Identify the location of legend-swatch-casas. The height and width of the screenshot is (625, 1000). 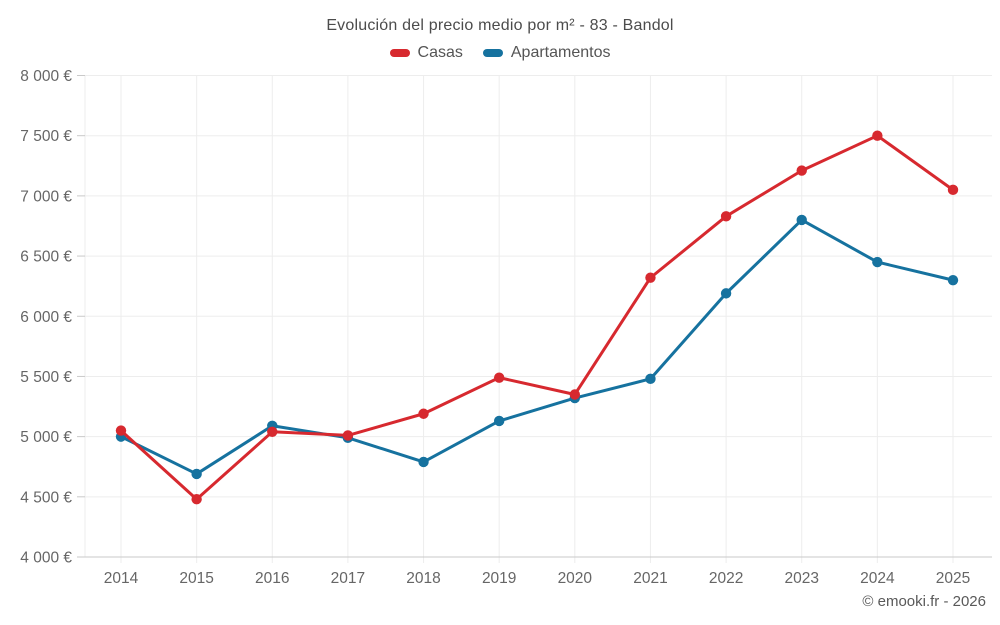
(399, 53).